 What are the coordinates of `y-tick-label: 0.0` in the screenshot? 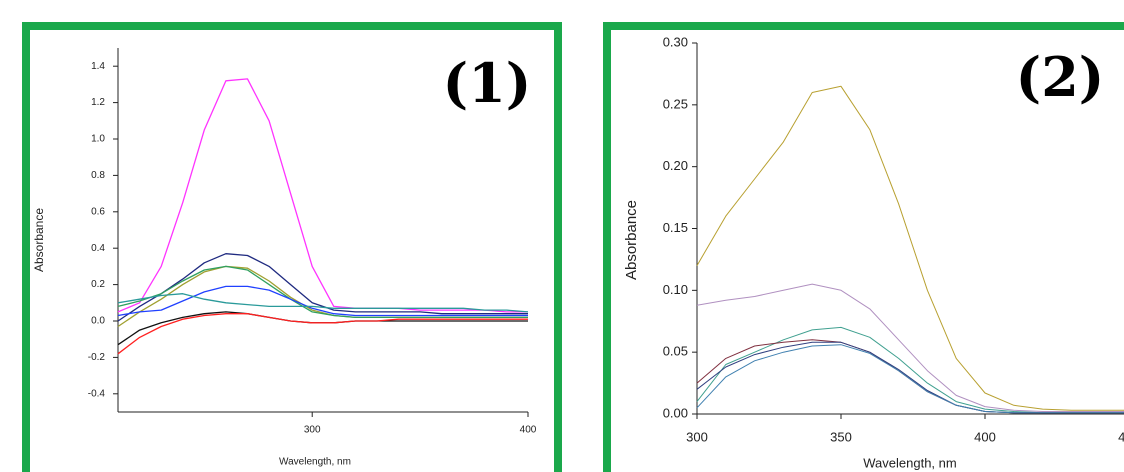 It's located at (98, 321).